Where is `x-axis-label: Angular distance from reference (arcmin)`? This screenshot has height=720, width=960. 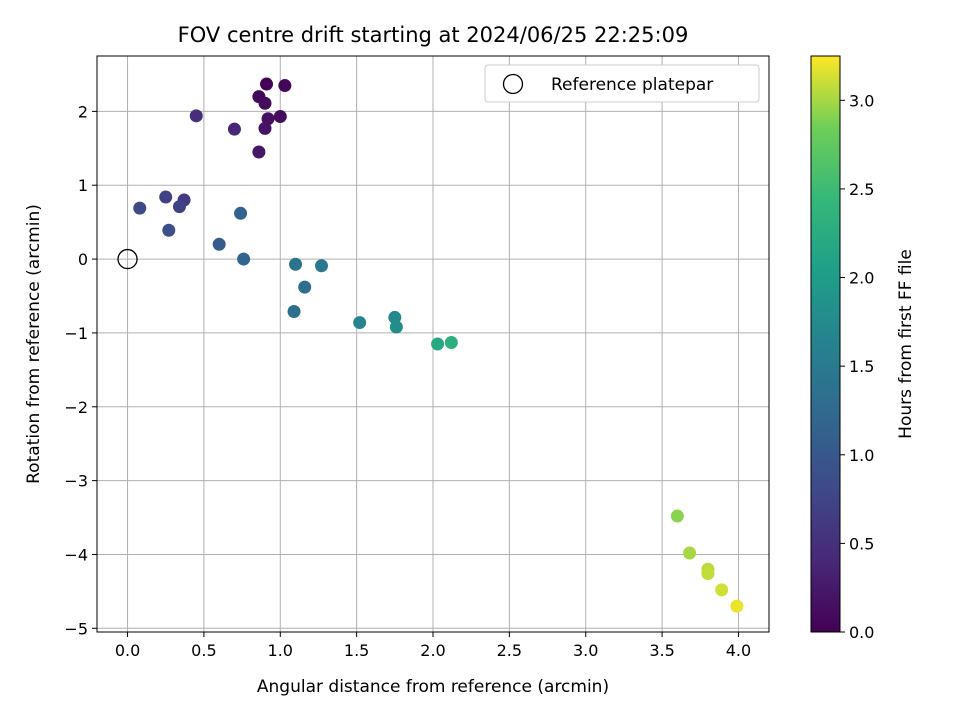 x-axis-label: Angular distance from reference (arcmin) is located at coordinates (433, 687).